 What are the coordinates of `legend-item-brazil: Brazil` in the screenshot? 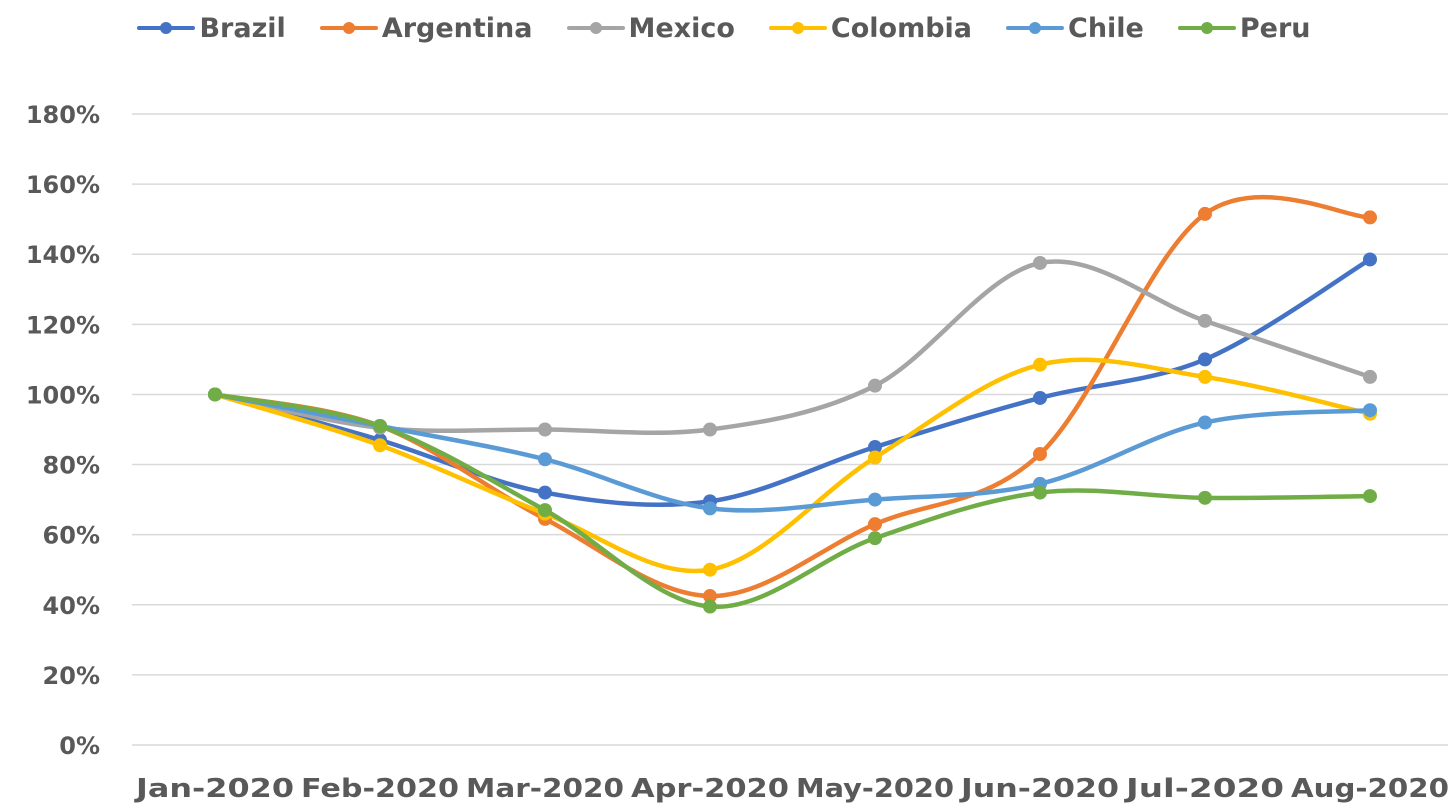 It's located at (211, 28).